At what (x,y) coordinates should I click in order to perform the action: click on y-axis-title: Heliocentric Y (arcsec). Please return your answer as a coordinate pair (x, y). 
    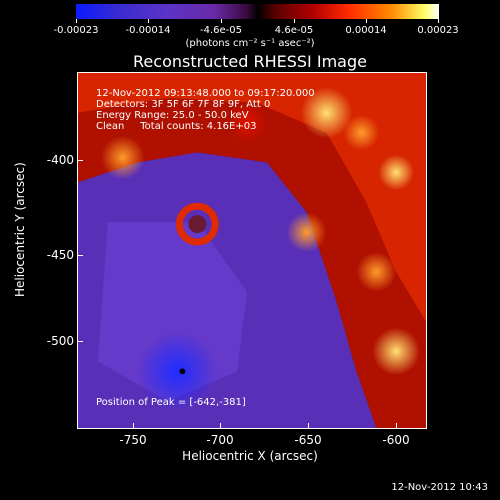
    Looking at the image, I should click on (20, 229).